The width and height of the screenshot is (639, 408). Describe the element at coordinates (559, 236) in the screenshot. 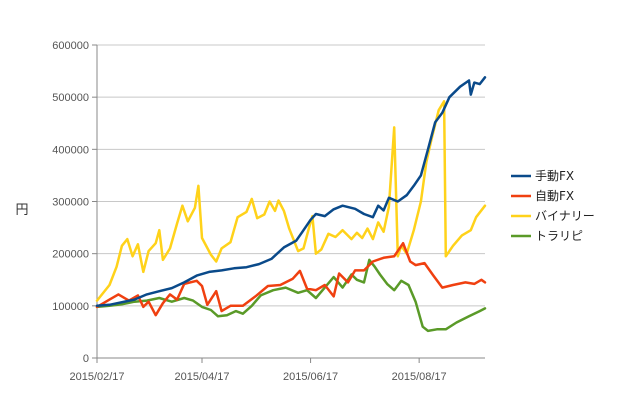

I see `legend-label: トラリピ` at that location.